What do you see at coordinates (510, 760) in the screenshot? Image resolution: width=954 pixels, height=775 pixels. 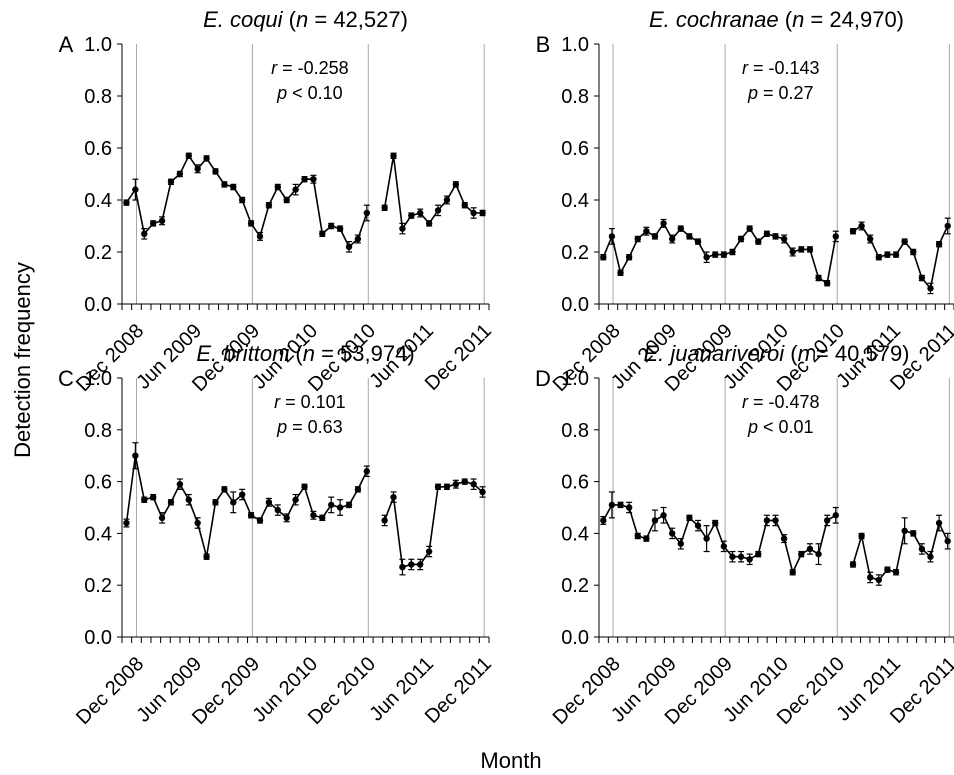 I see `x-axis-label: Month` at bounding box center [510, 760].